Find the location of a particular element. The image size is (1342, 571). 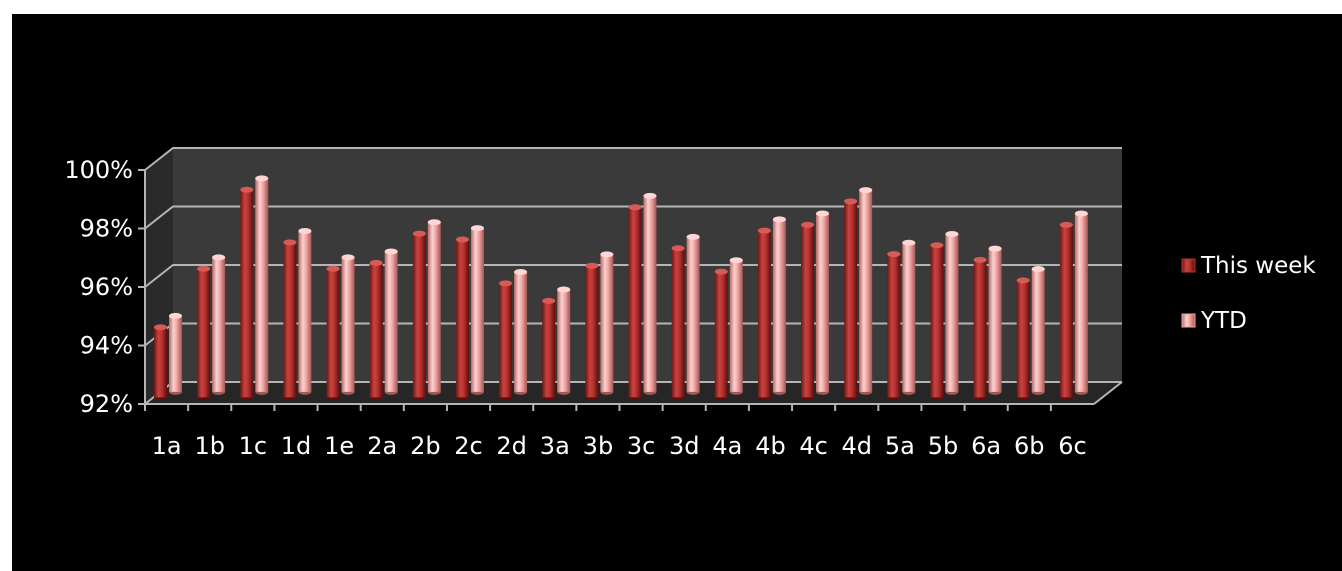

x-tick-label: 4b is located at coordinates (770, 446).